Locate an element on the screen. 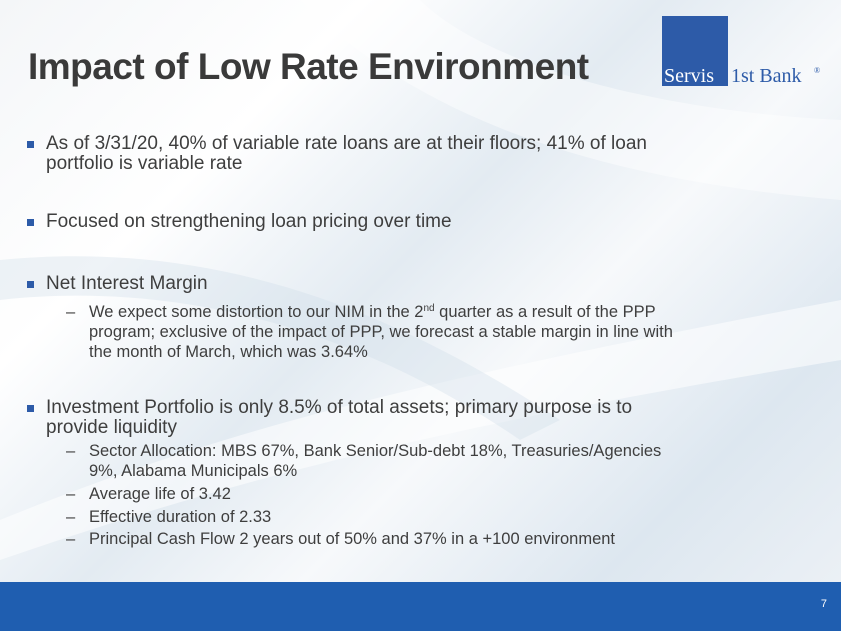 The height and width of the screenshot is (631, 841). sub-bullet-average-life: Average life of 3.42 is located at coordinates (160, 494).